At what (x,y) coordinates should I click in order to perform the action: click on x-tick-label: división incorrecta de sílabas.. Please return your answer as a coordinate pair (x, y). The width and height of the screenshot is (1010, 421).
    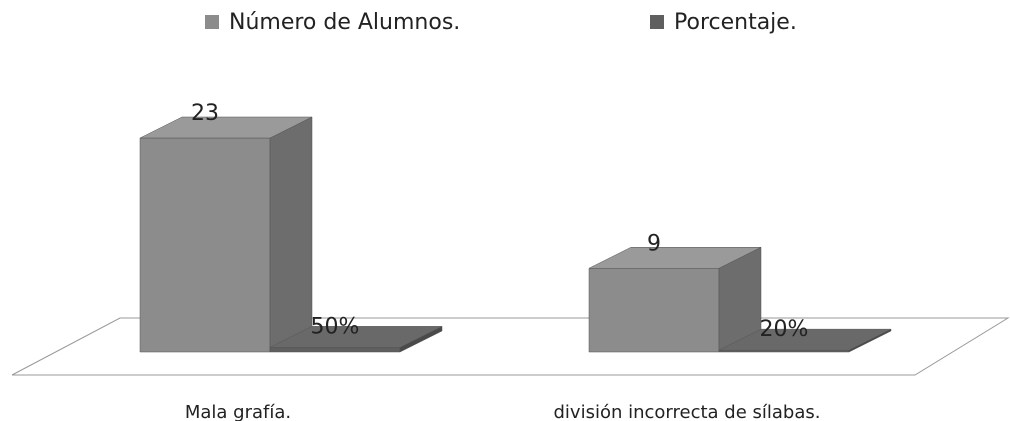
    Looking at the image, I should click on (687, 411).